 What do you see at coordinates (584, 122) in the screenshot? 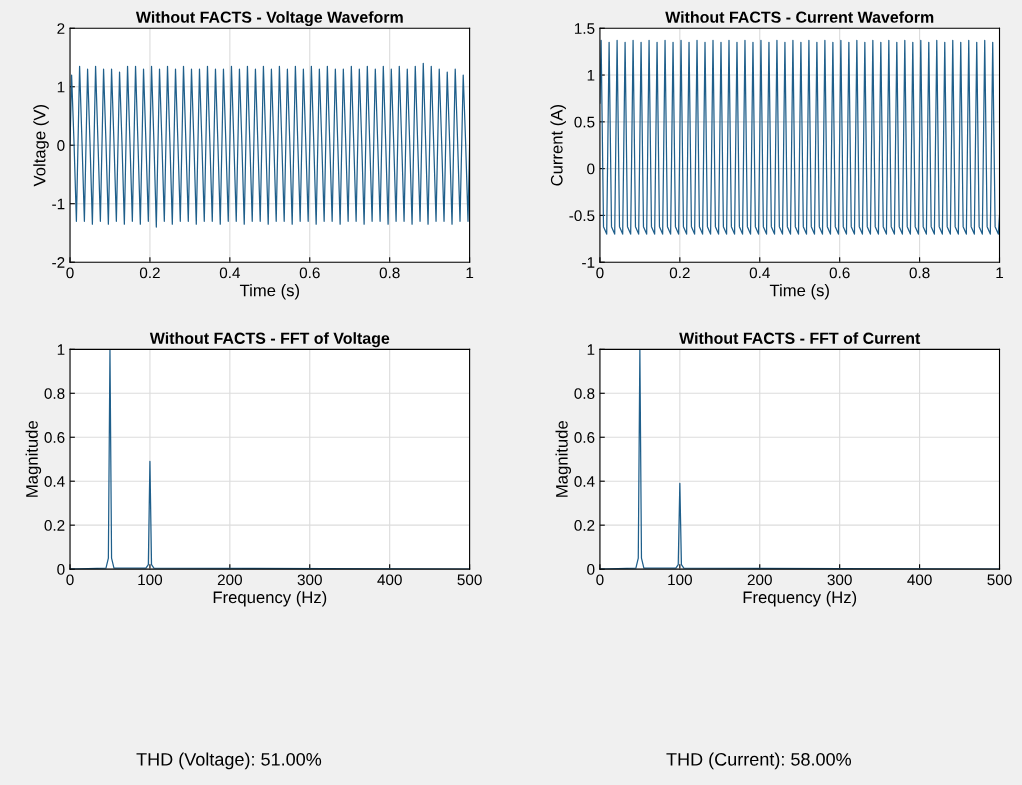
I see `y-tick-label: 0.5` at bounding box center [584, 122].